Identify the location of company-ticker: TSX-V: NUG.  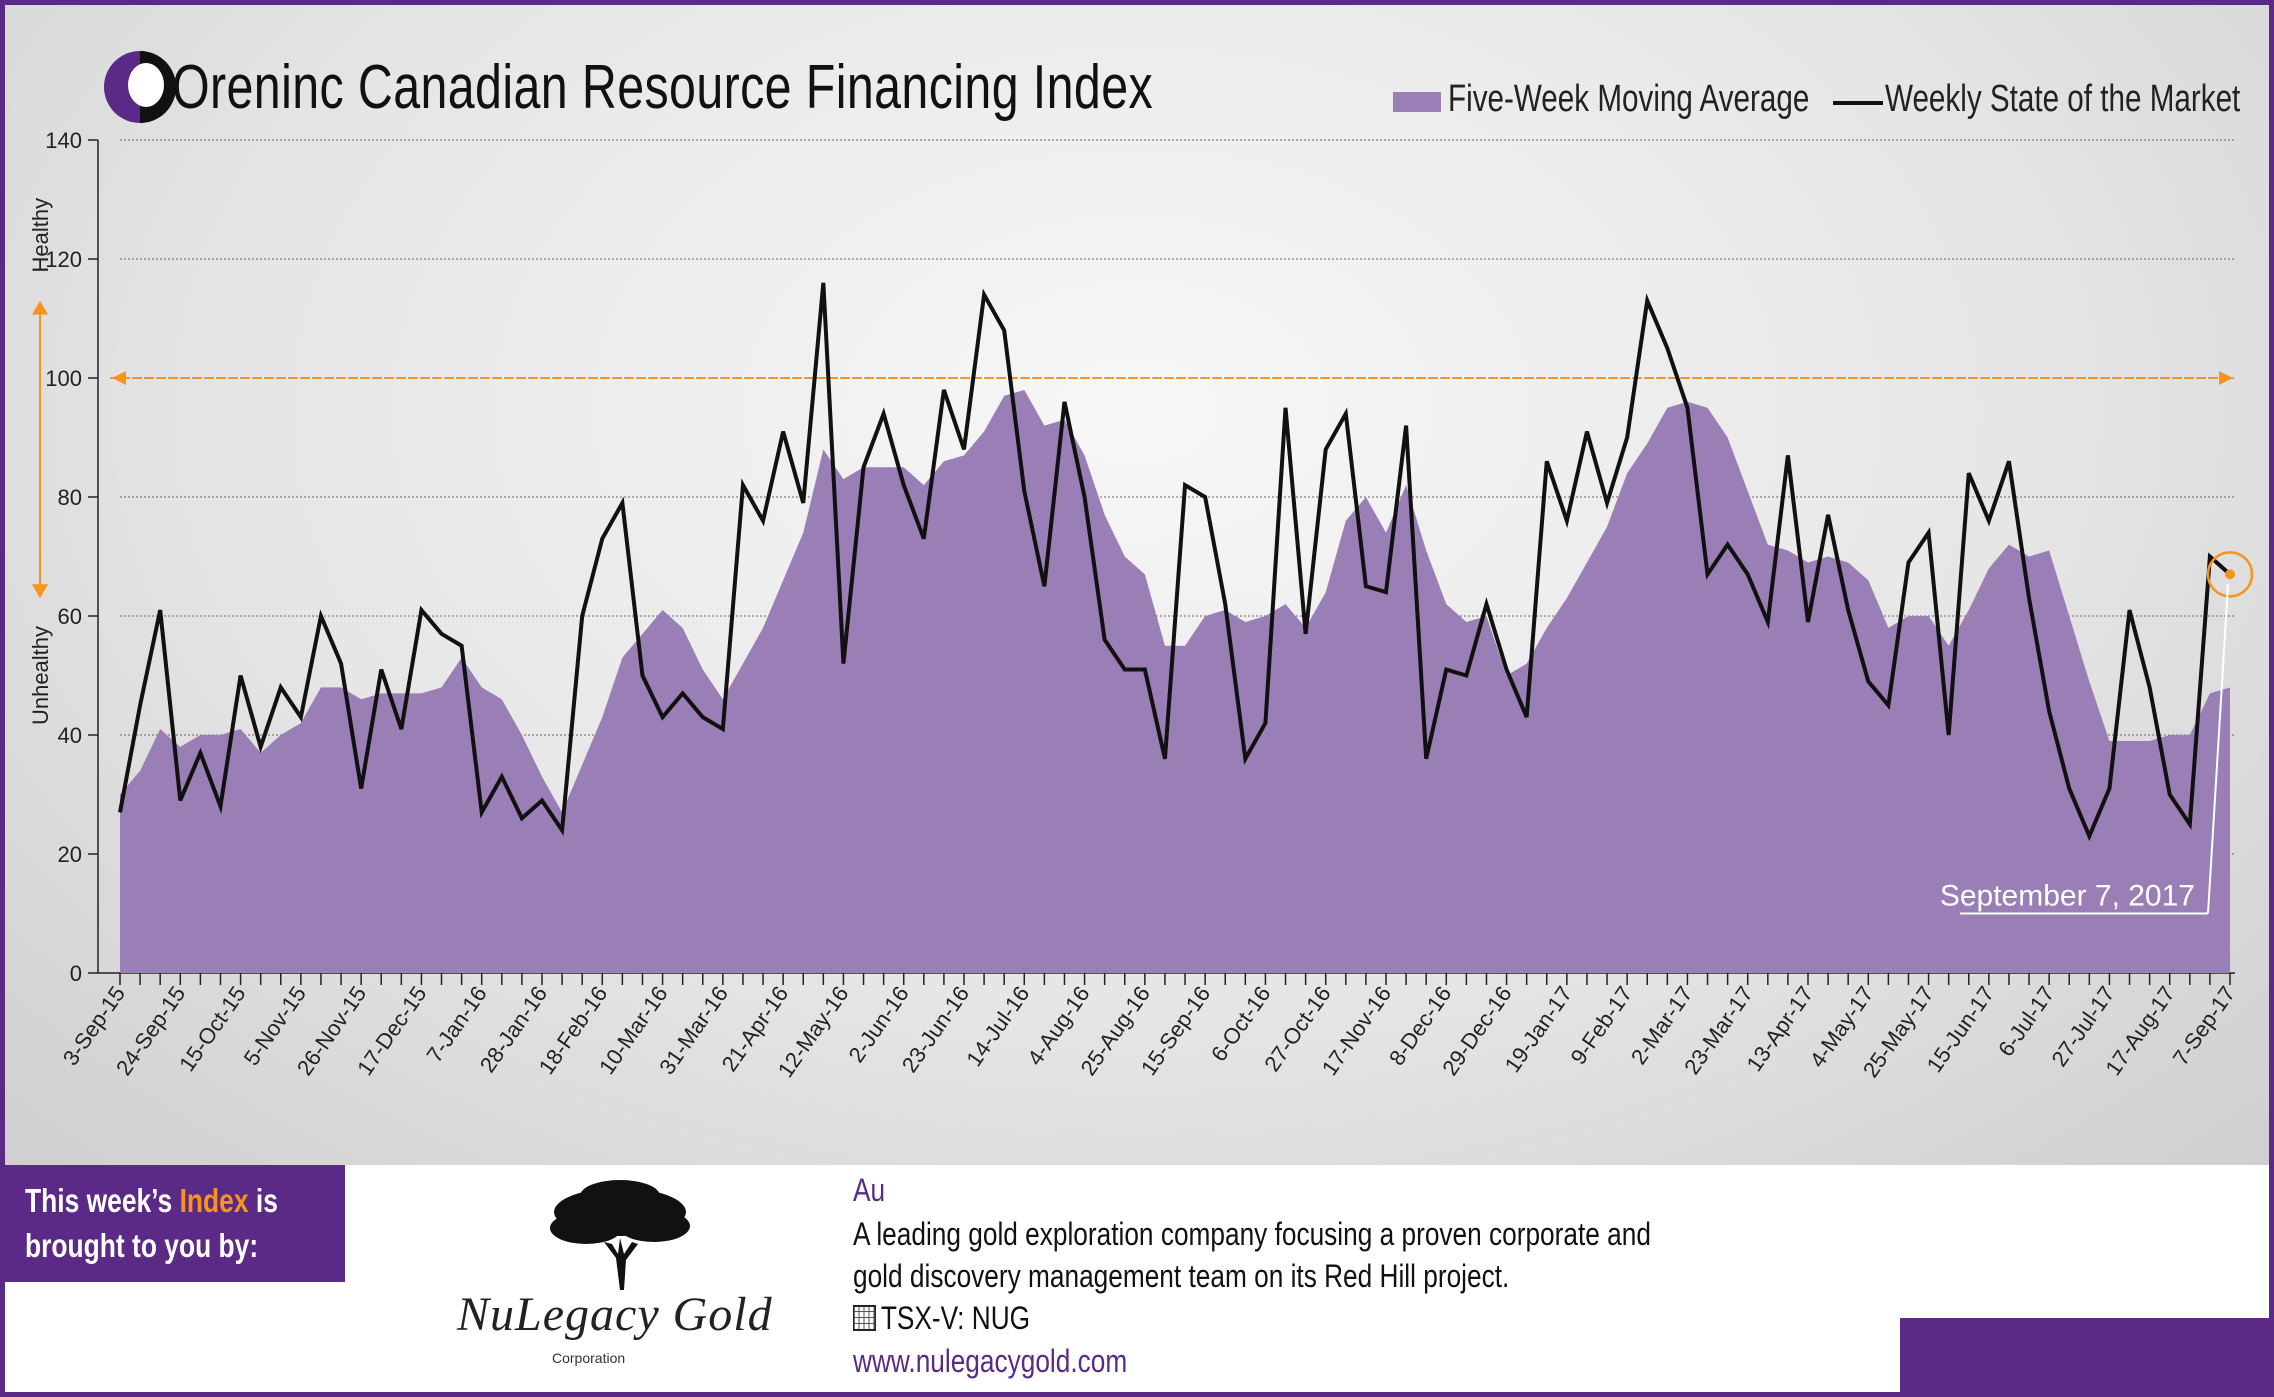
(941, 1318).